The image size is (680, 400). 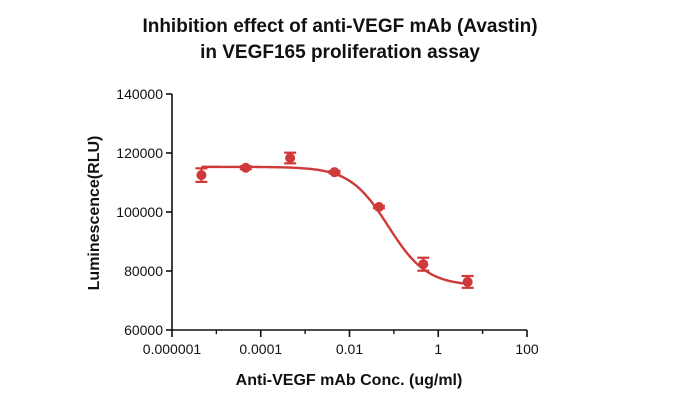 I want to click on x-tick-label: 0.01, so click(x=349, y=349).